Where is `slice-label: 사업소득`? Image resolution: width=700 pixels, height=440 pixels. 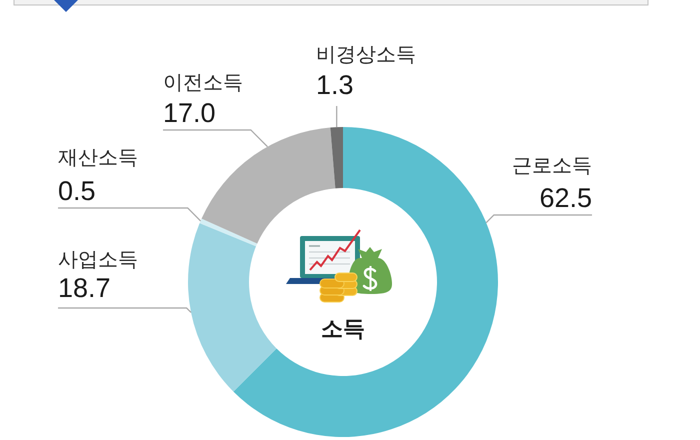 slice-label: 사업소득 is located at coordinates (98, 260).